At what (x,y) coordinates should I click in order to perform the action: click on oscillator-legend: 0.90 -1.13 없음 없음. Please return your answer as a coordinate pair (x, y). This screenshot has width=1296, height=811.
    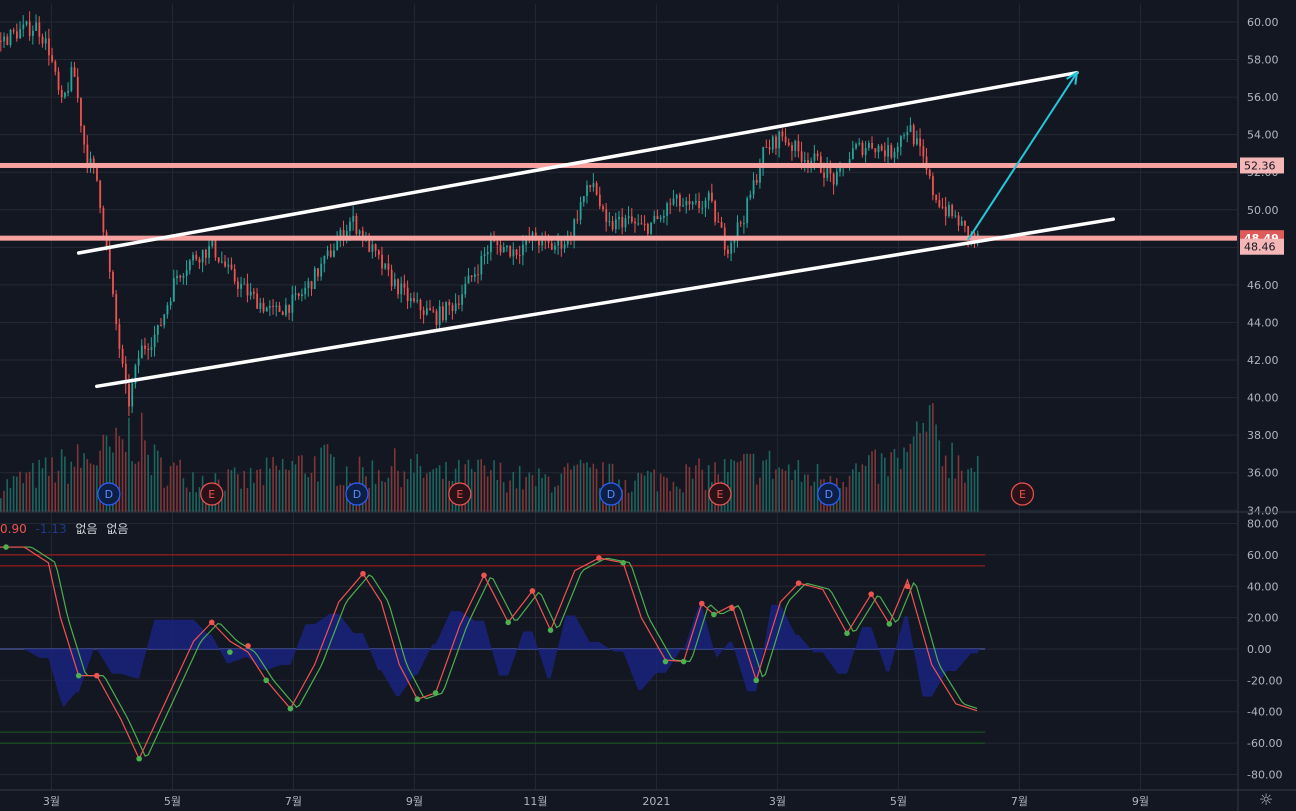
    Looking at the image, I should click on (66, 528).